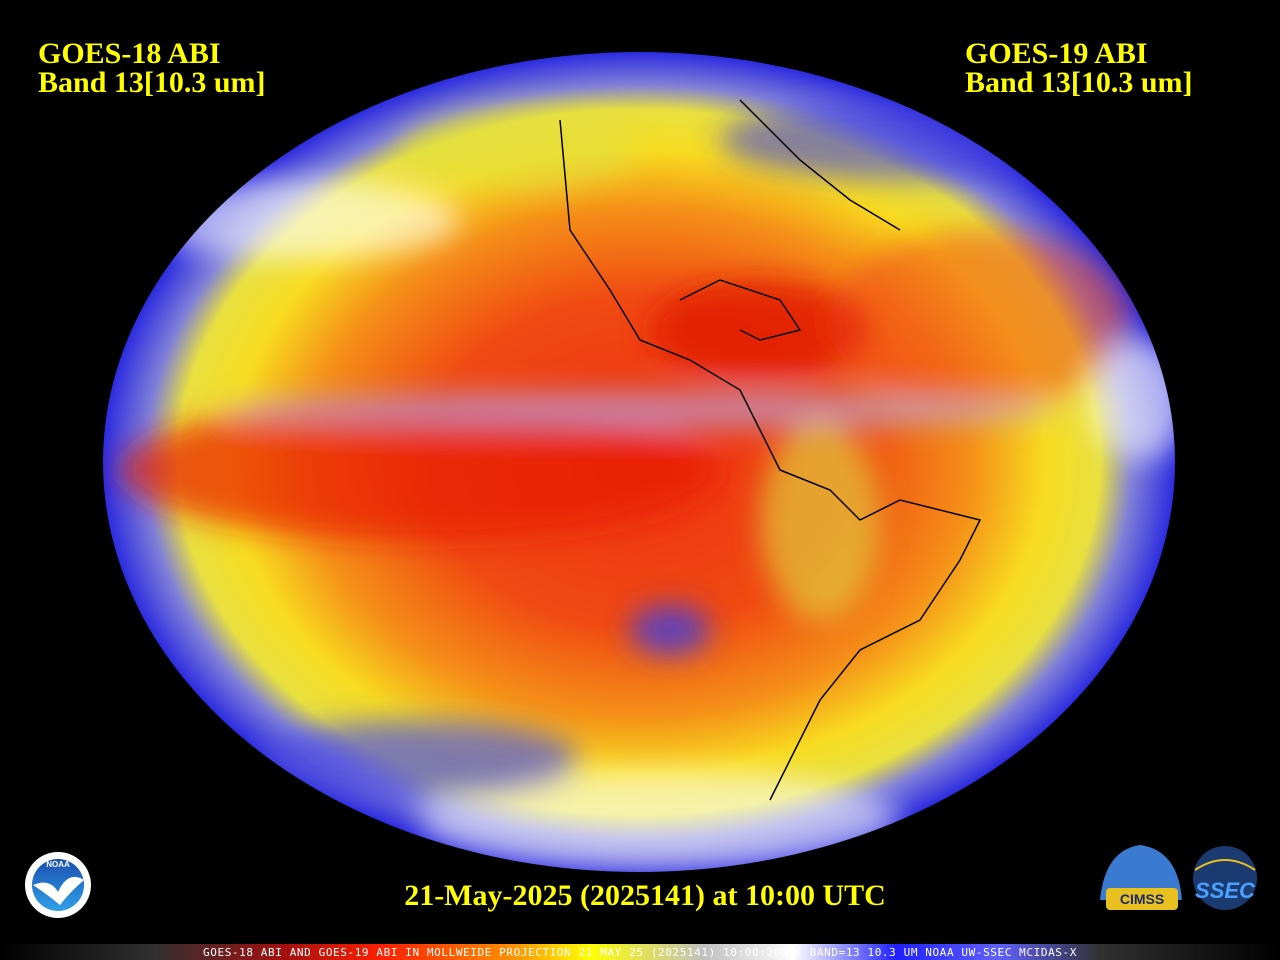  I want to click on ssec-label: SSEC, so click(1225, 890).